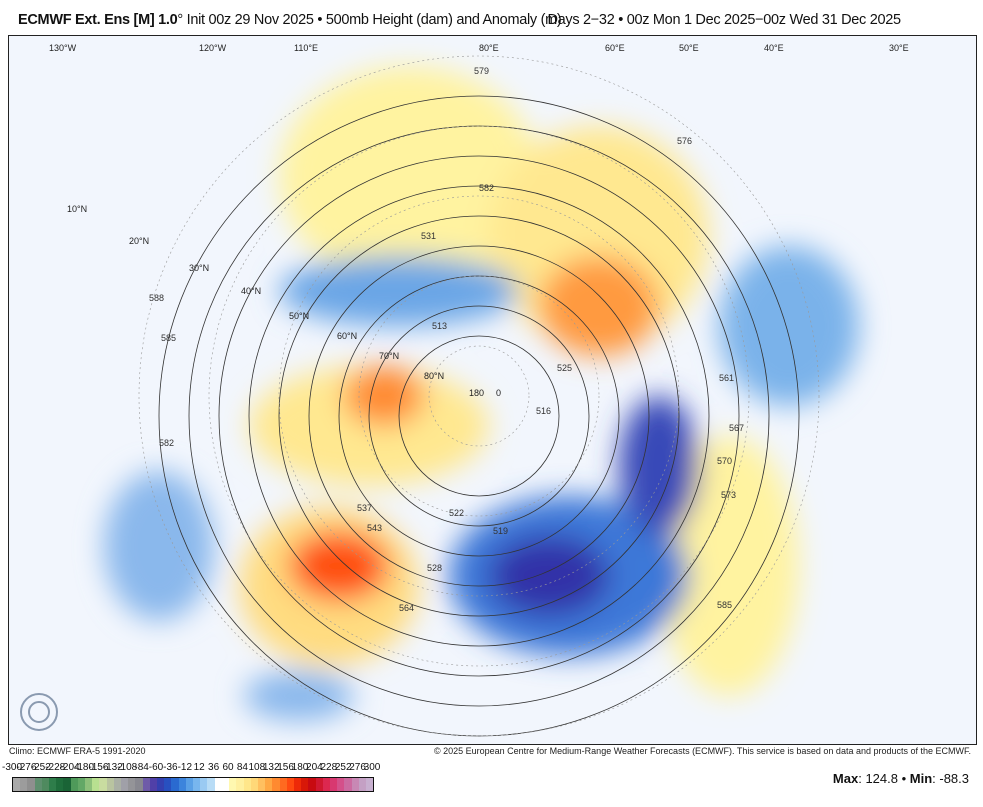 The width and height of the screenshot is (983, 807). I want to click on lat-labels: 10°N 20°N 30°N 40°N 50°N 60°N 70°N 80°N, so click(255, 292).